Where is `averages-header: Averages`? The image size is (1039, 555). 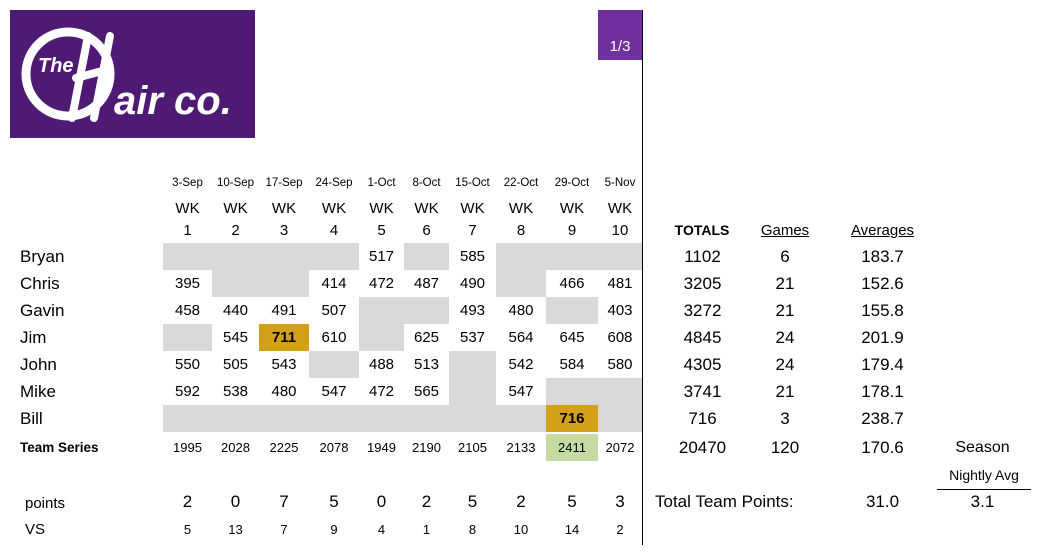
averages-header: Averages is located at coordinates (882, 230).